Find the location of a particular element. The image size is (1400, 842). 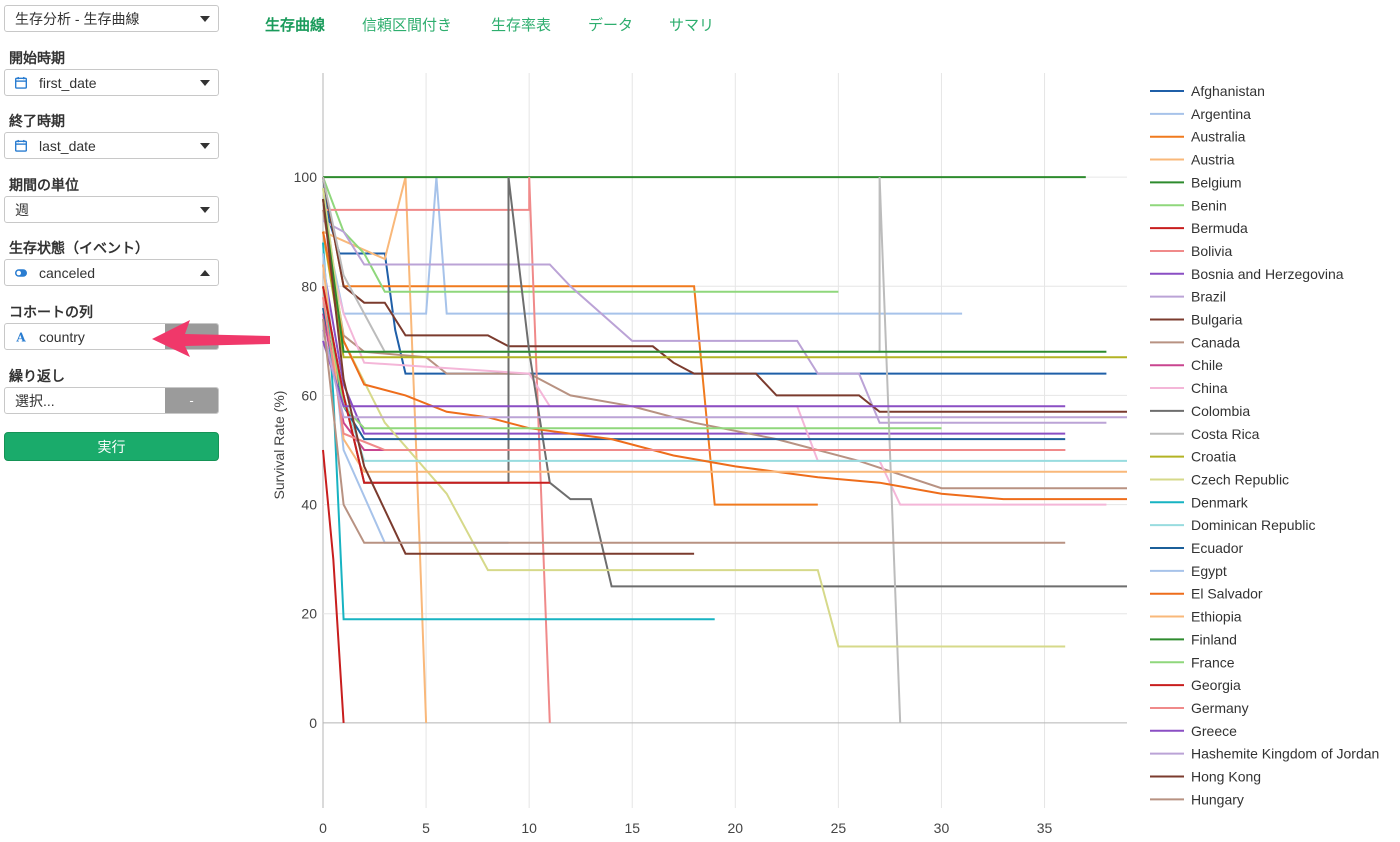

legend-label: Costa Rica is located at coordinates (1225, 434).